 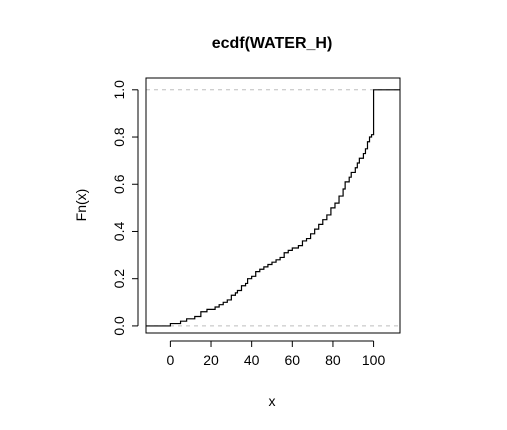 I want to click on y-axis-label: Fn(x), so click(x=81, y=205).